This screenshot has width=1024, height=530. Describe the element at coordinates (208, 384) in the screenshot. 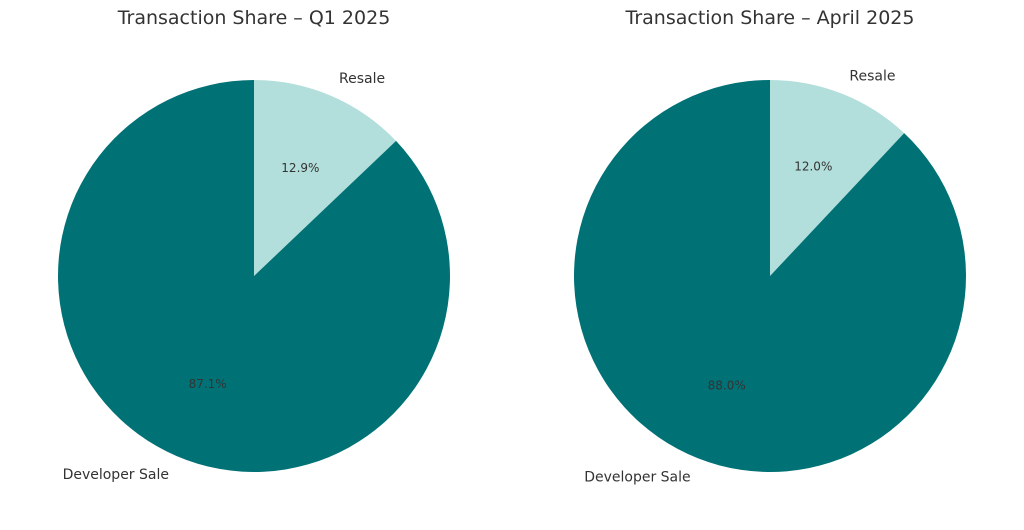

I see `slice-pct-developer-sale: 87.1%` at that location.